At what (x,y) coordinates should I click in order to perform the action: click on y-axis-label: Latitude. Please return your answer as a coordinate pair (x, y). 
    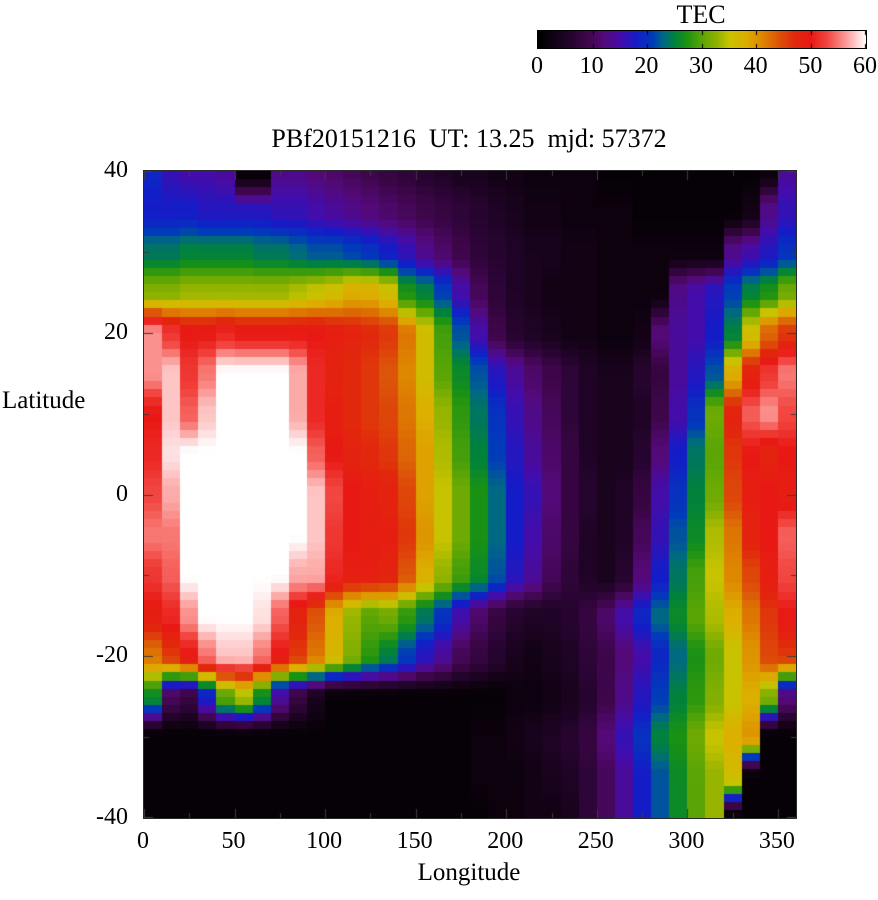
    Looking at the image, I should click on (44, 400).